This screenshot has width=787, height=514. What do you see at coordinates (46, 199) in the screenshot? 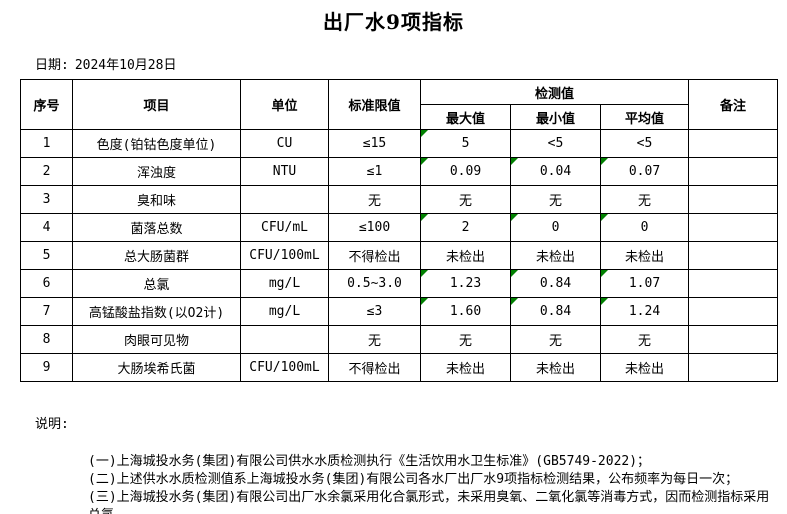
I see `cell-no: 3` at bounding box center [46, 199].